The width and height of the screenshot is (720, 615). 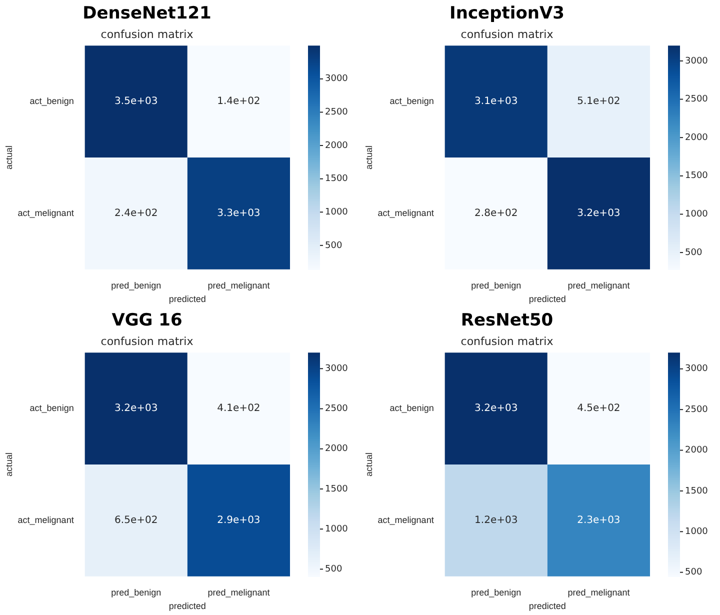 I want to click on chart-title: ResNet50, so click(x=507, y=320).